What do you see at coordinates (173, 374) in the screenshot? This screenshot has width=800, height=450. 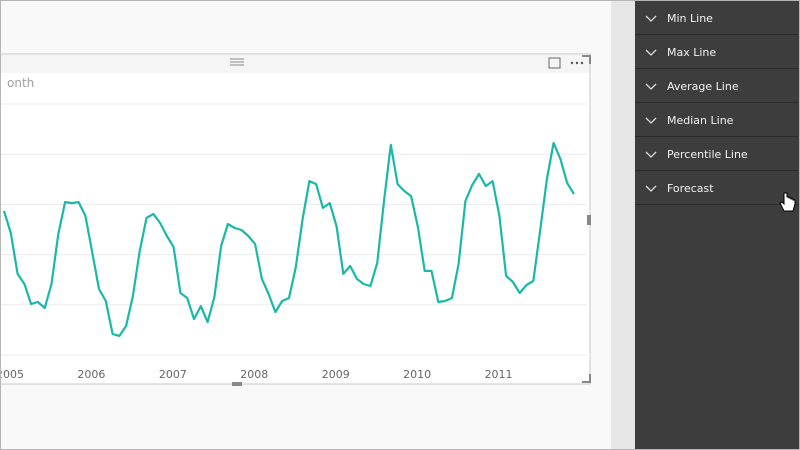 I see `x-tick-label: 2007` at bounding box center [173, 374].